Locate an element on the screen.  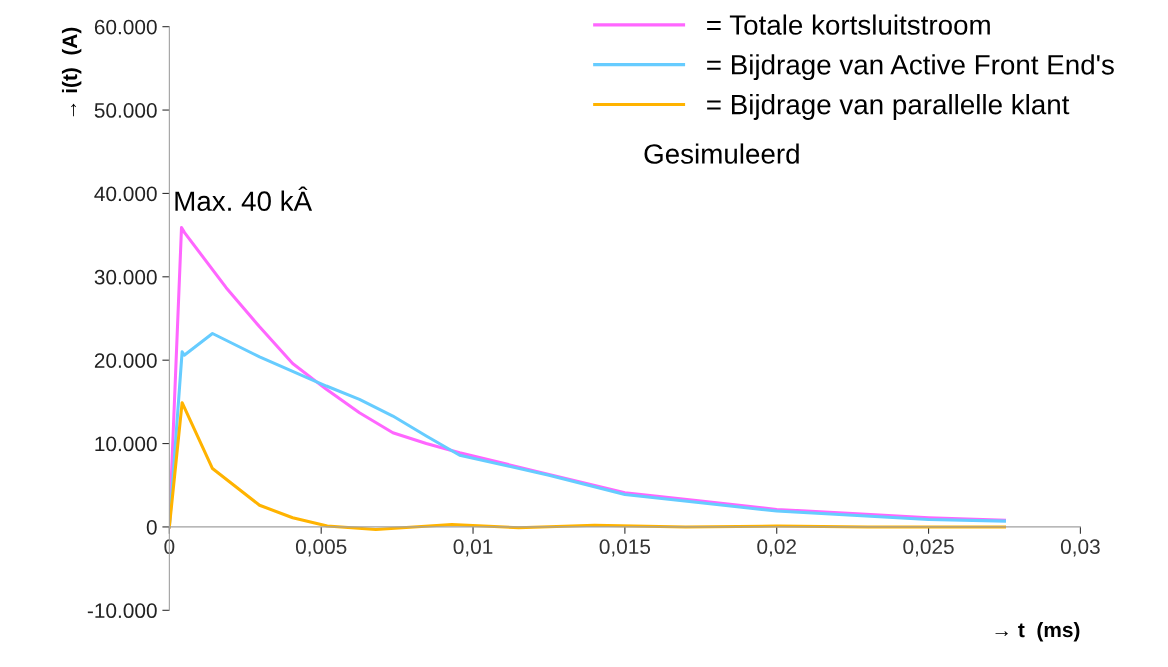
x-tick-label: 0,005 is located at coordinates (321, 548).